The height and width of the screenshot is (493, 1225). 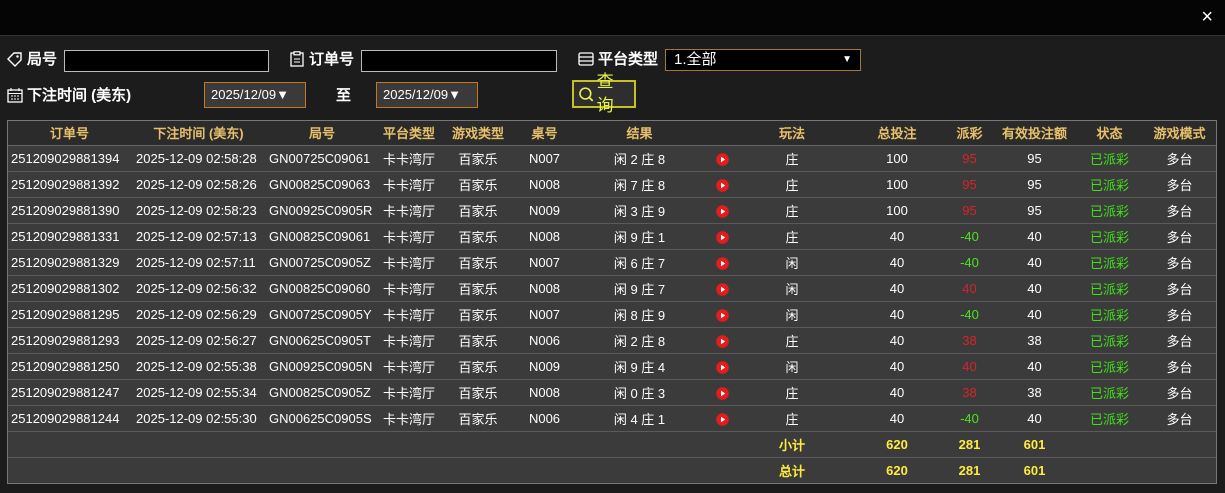 I want to click on header-cell: 下注时间 (美东), so click(x=198, y=133).